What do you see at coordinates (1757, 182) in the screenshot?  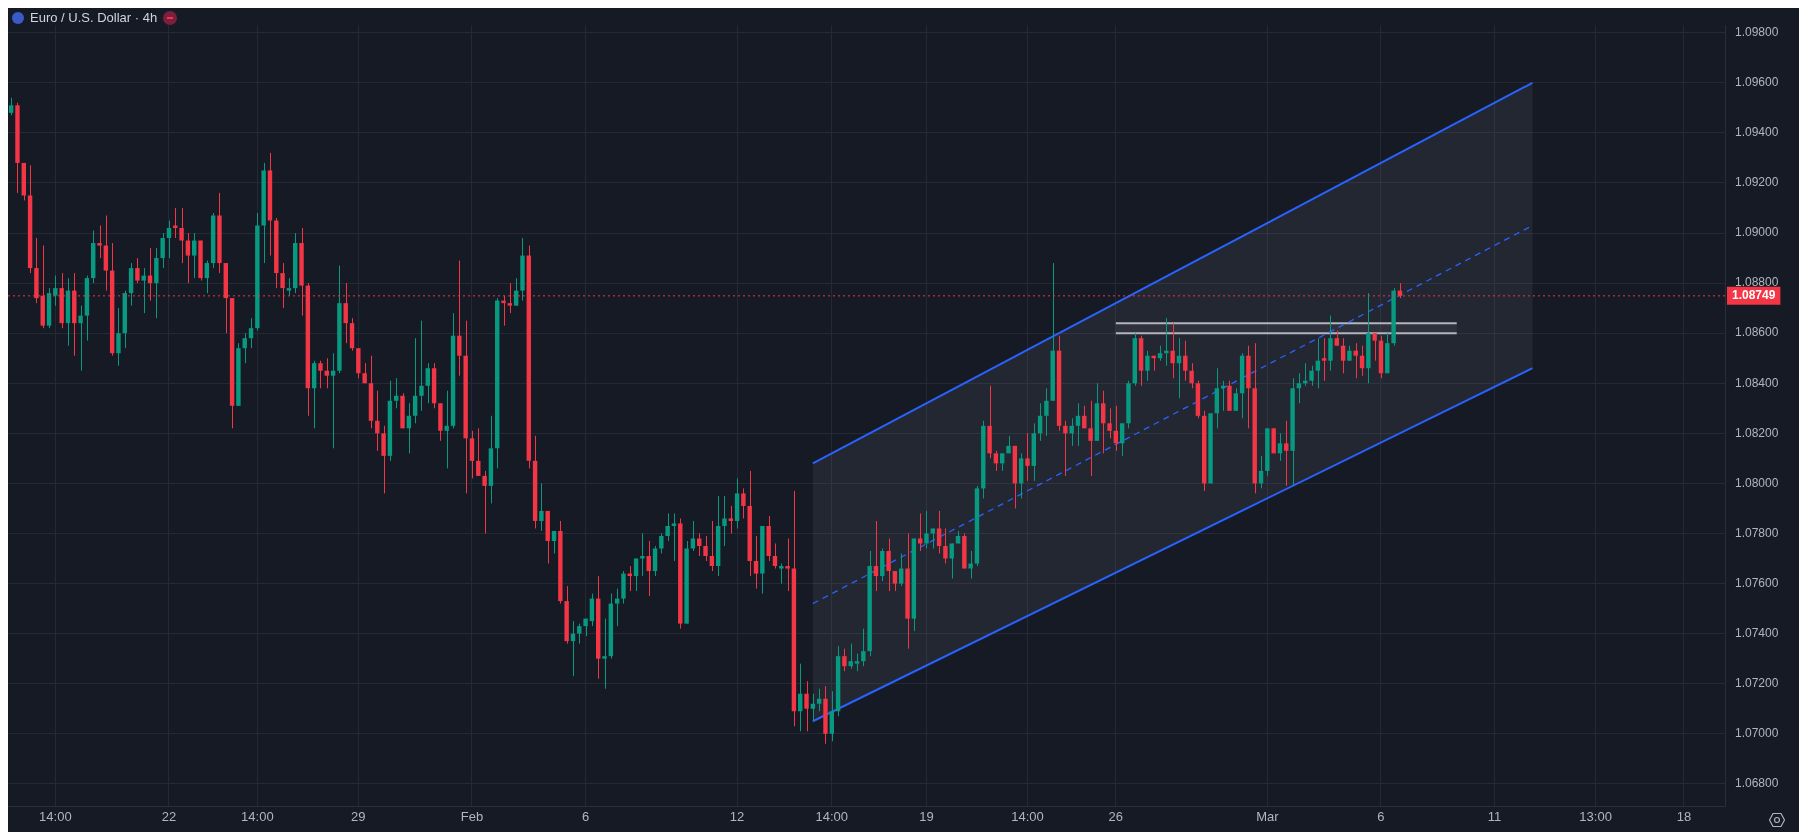 I see `y-tick-label: 1.09200` at bounding box center [1757, 182].